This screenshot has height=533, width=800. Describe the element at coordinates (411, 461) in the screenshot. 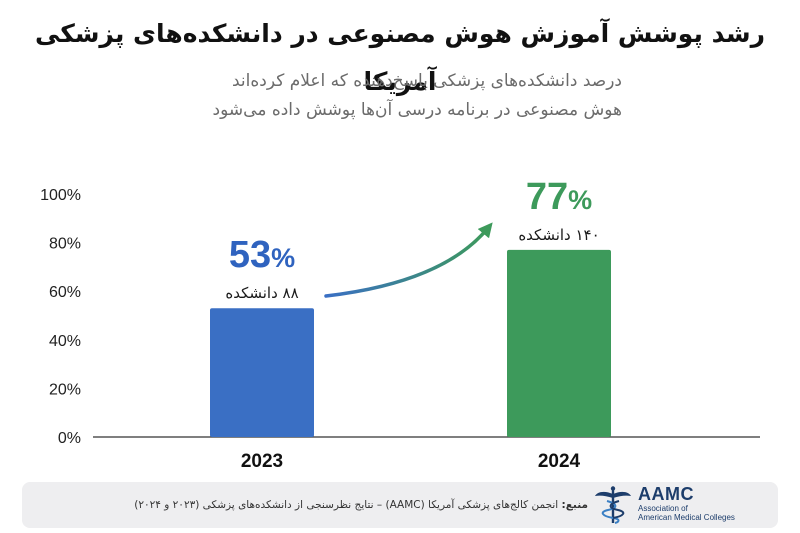

I see `x-axis-ticks: 2023 2024` at that location.